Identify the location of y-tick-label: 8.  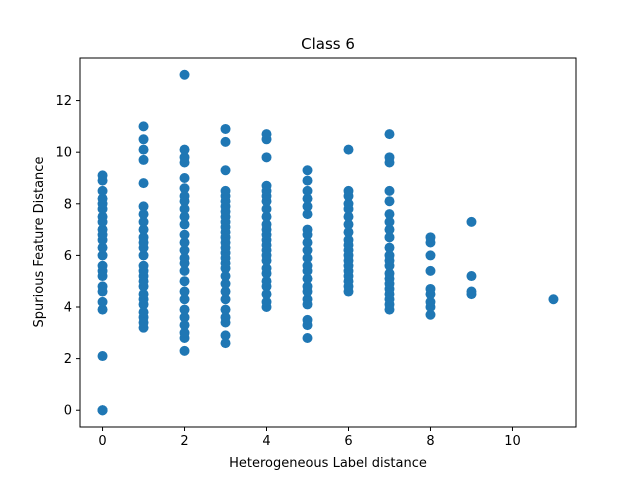
(68, 204).